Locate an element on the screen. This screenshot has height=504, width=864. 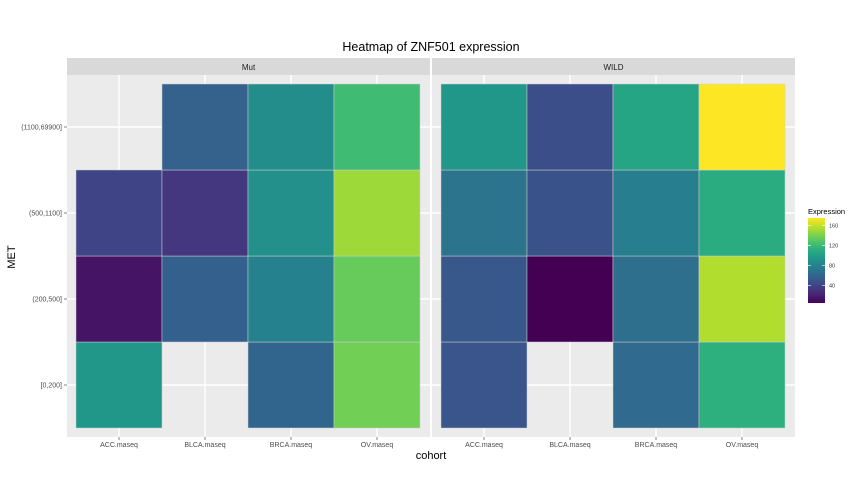
y-tick-label: (1100,69900] is located at coordinates (41, 128).